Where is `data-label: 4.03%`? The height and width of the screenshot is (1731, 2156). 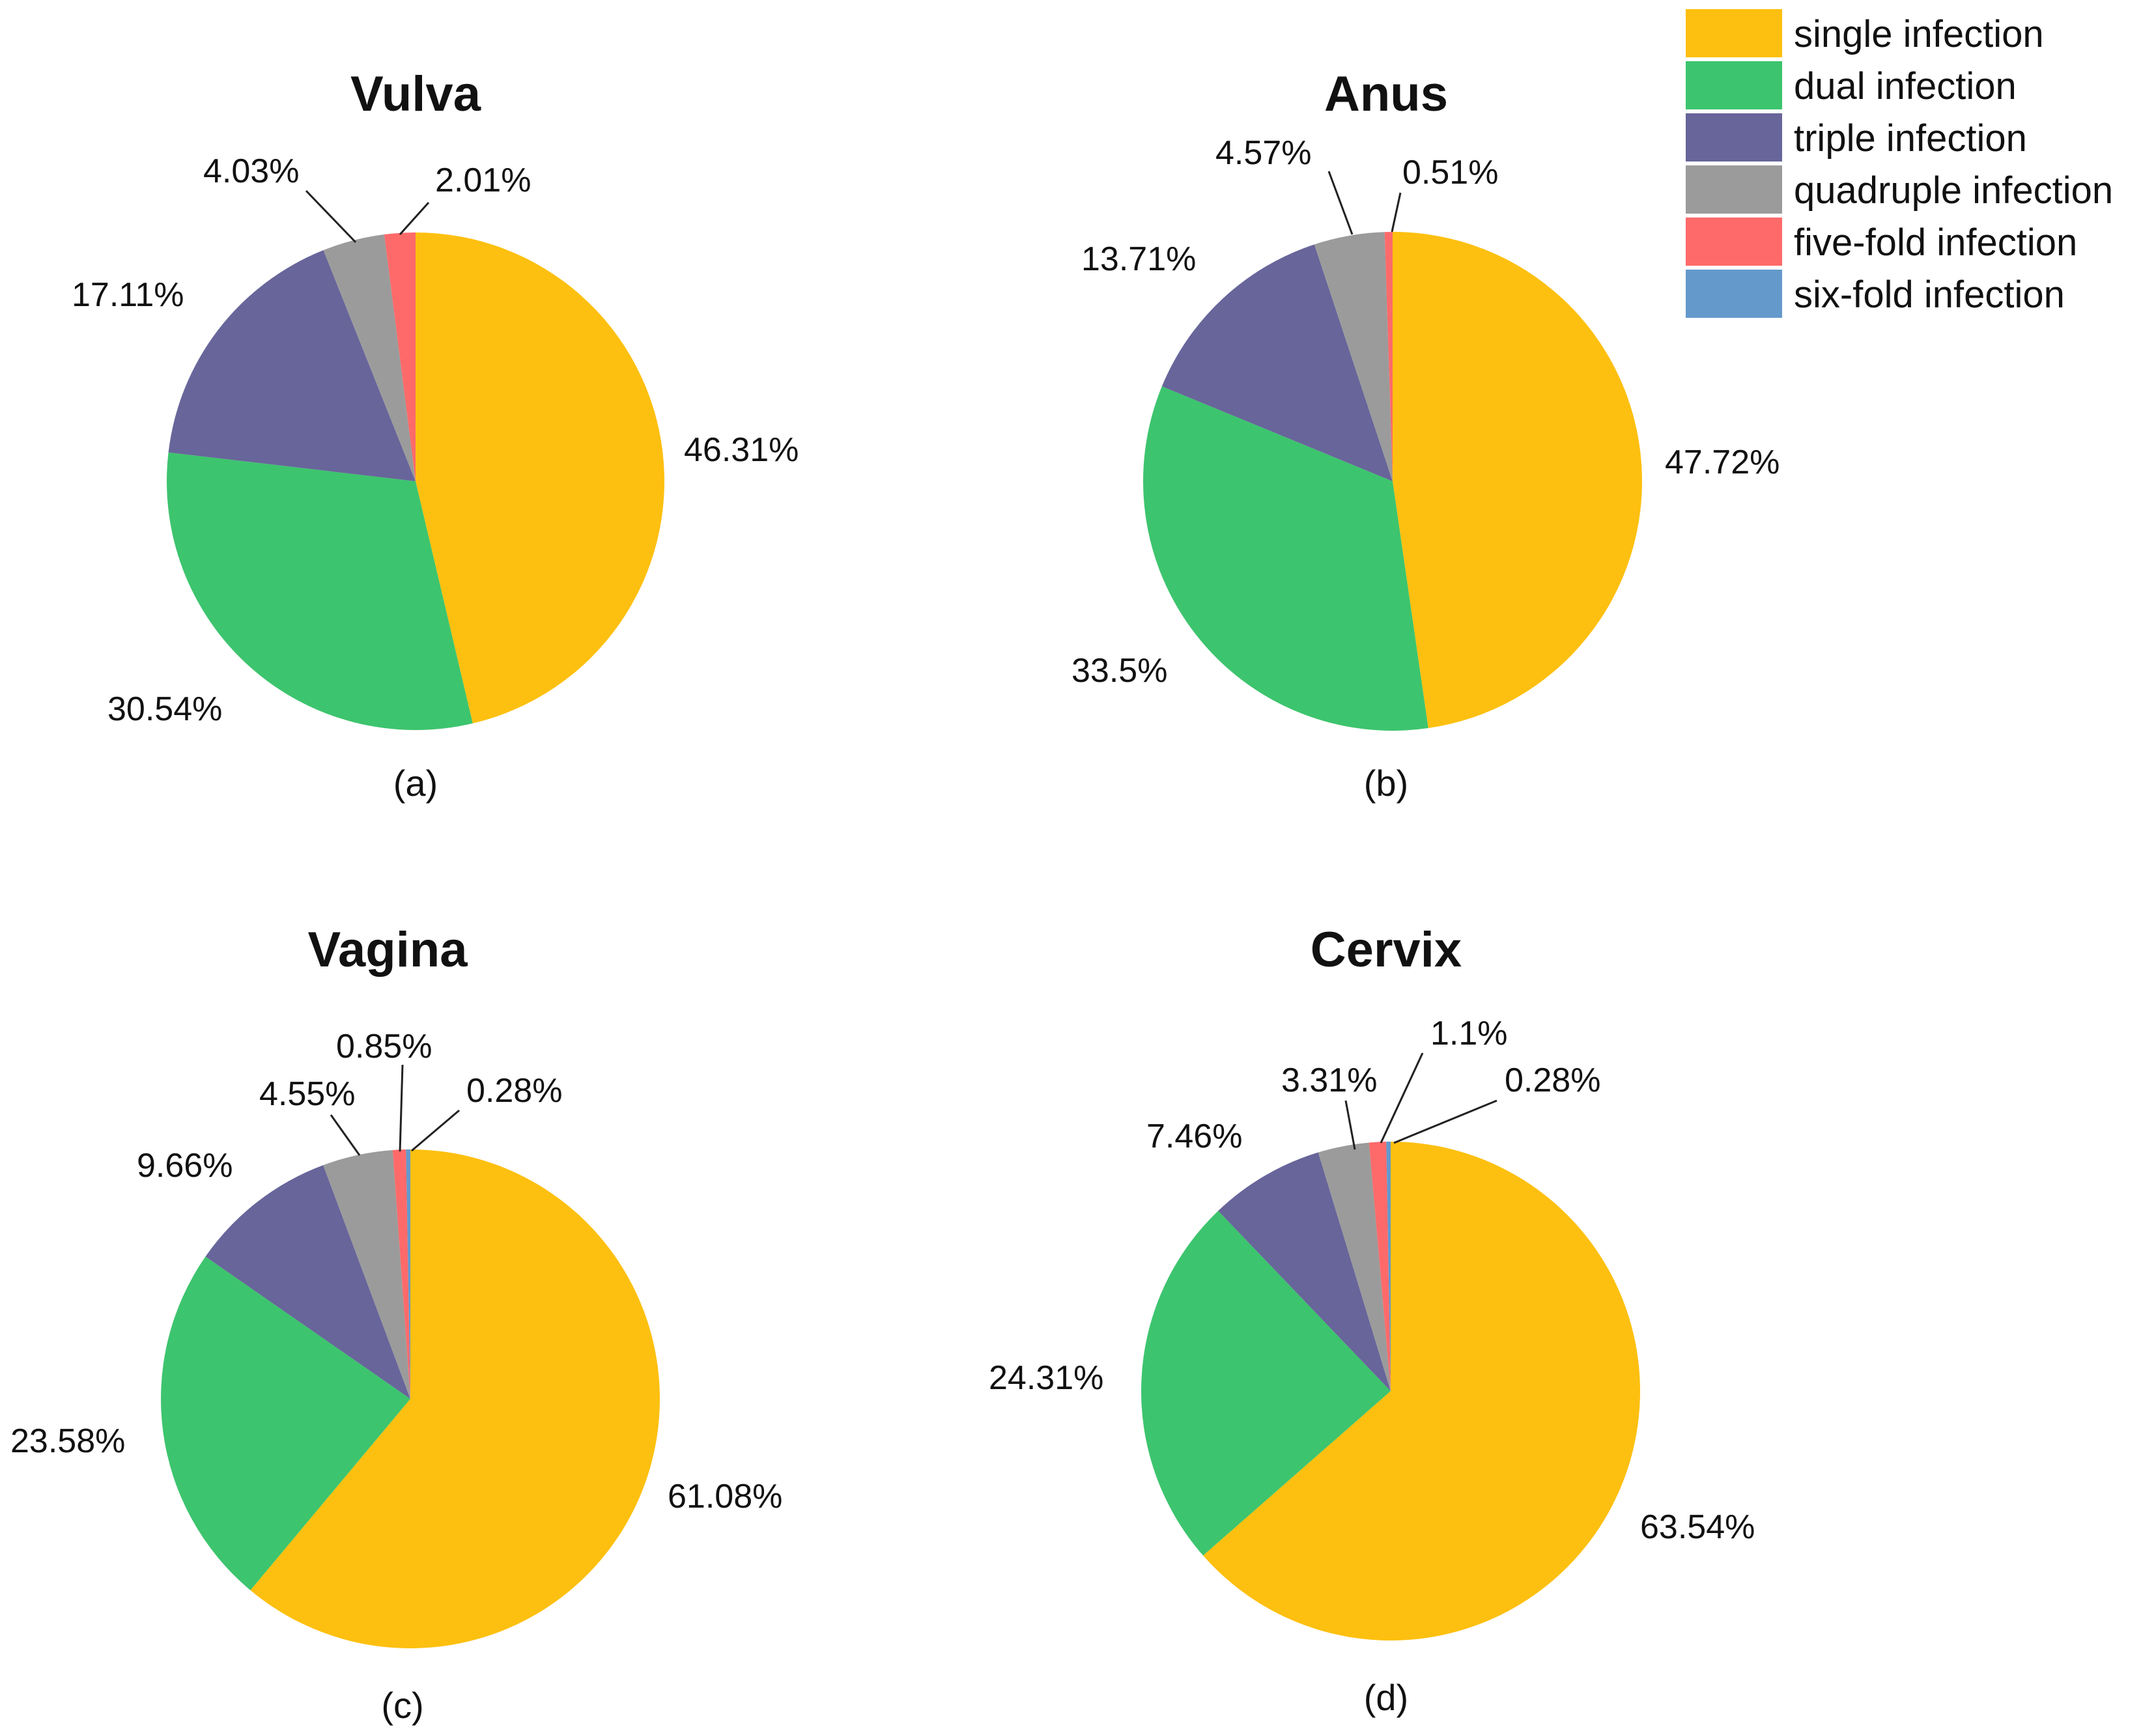
data-label: 4.03% is located at coordinates (251, 171).